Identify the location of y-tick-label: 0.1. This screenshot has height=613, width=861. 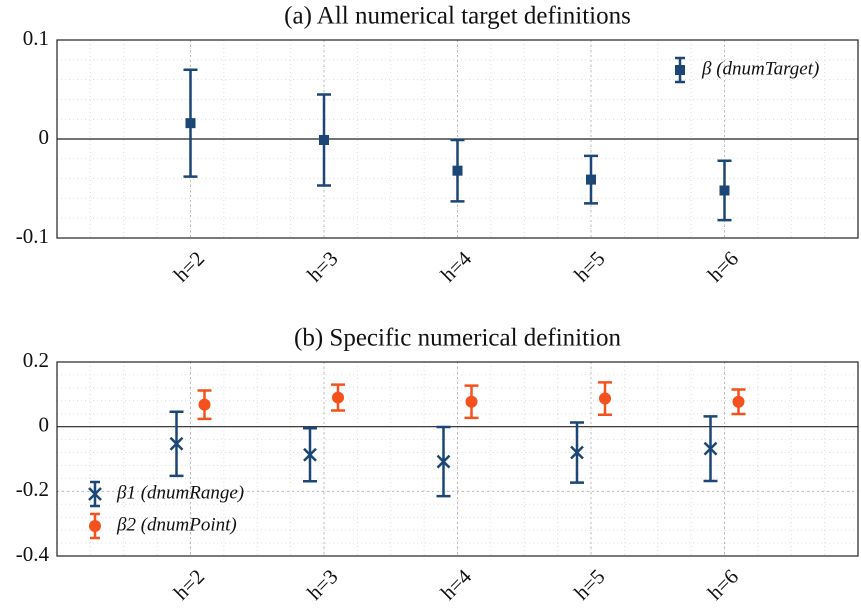
(36, 38).